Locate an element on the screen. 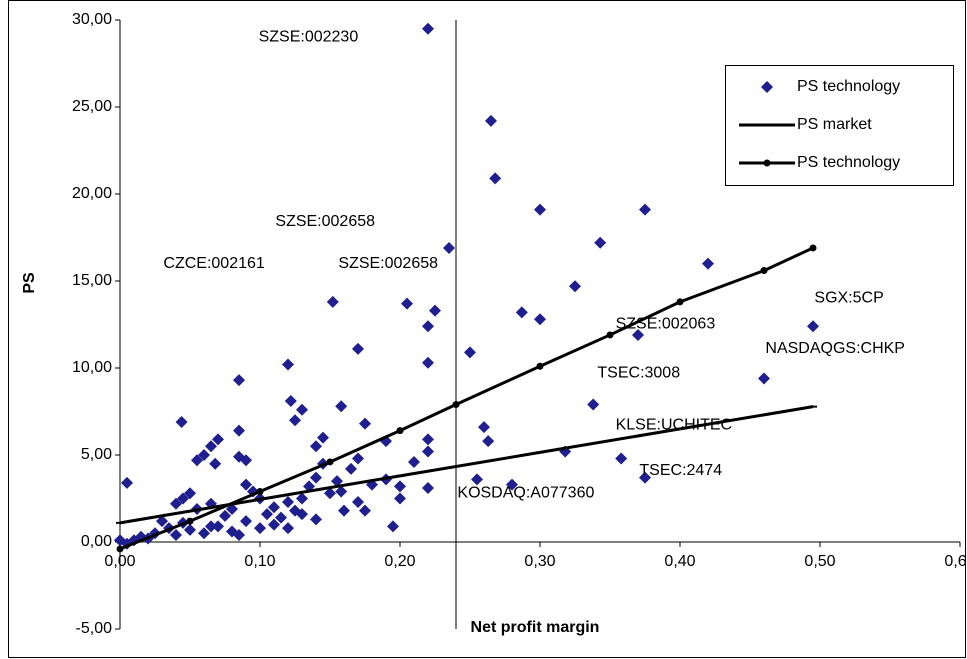 The height and width of the screenshot is (659, 967). x-tick-label: 0,10 is located at coordinates (259, 561).